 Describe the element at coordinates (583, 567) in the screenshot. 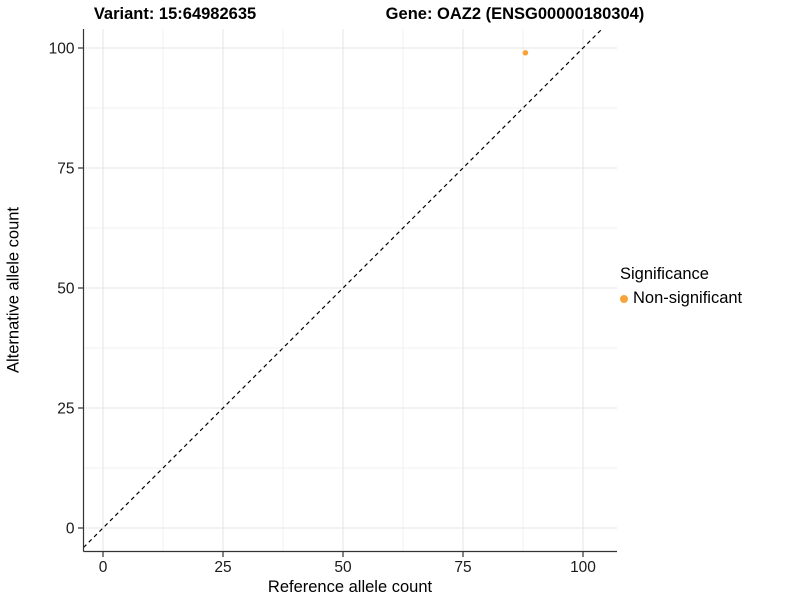

I see `x-tick-label: 100` at that location.